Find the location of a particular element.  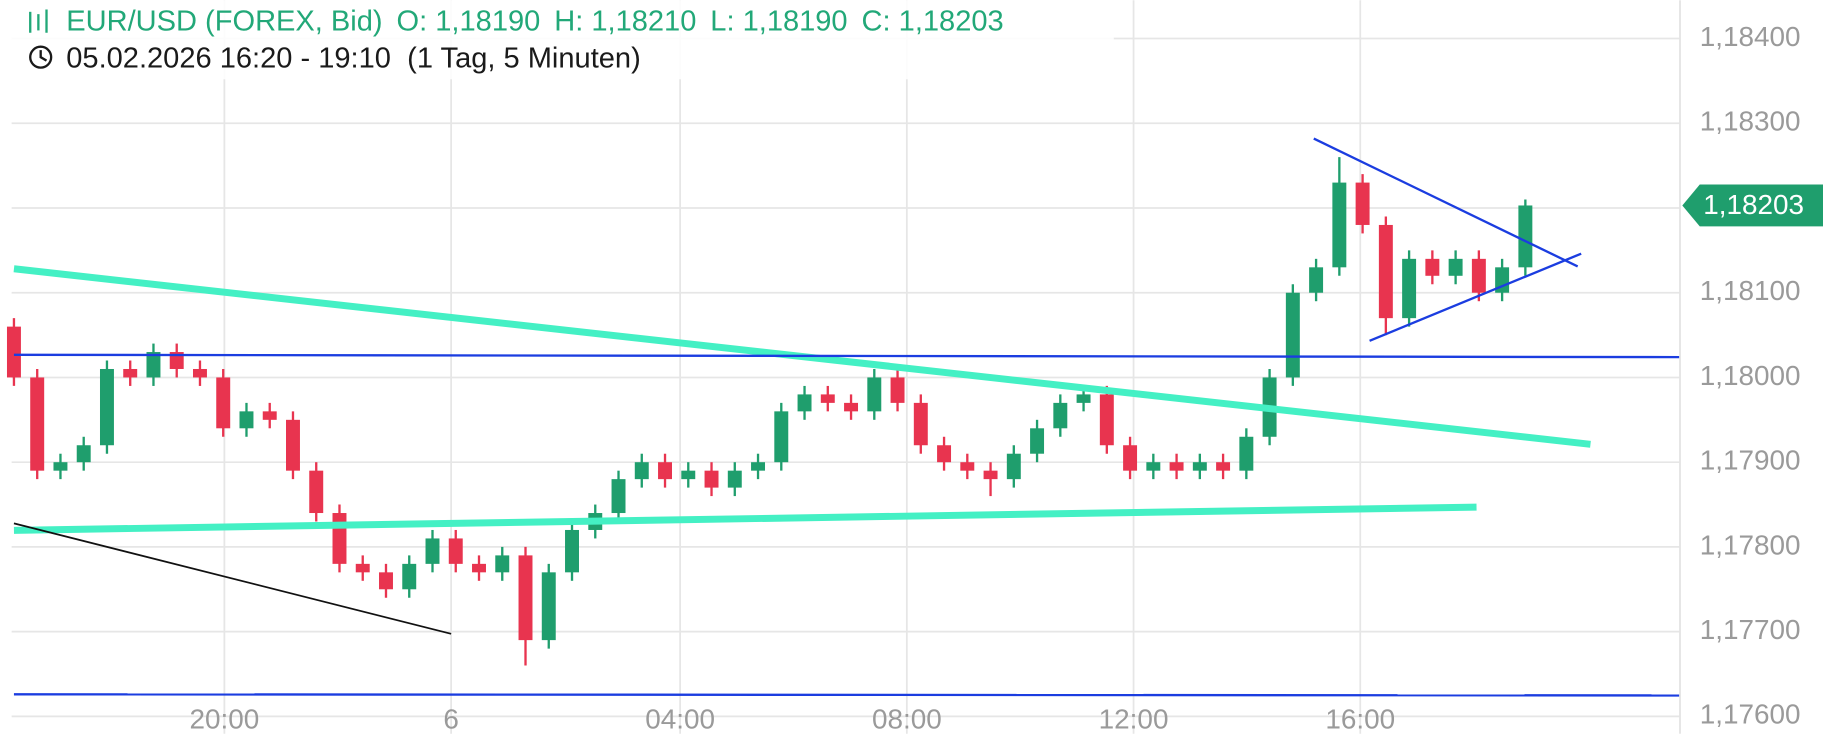

symbol: EUR/USD (FOREX, Bid) is located at coordinates (224, 21).